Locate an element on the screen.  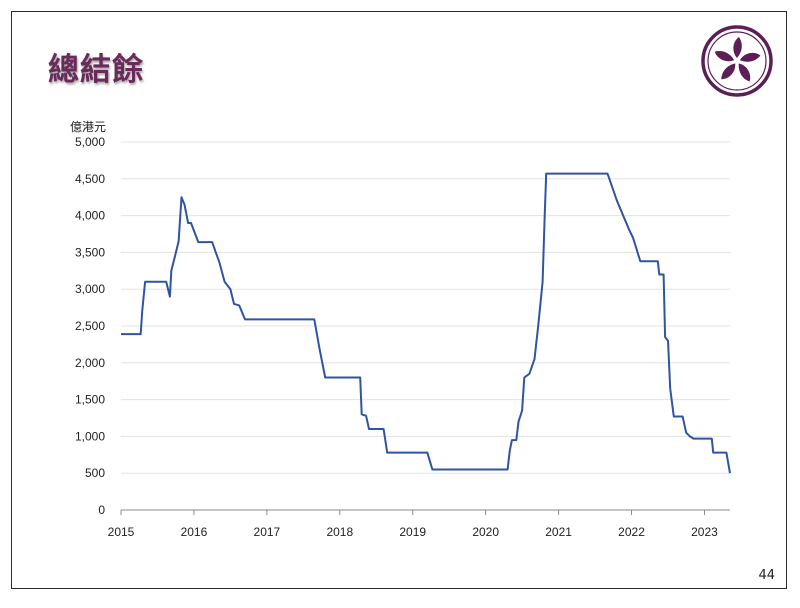
y-tick-label: 3,000 is located at coordinates (90, 289).